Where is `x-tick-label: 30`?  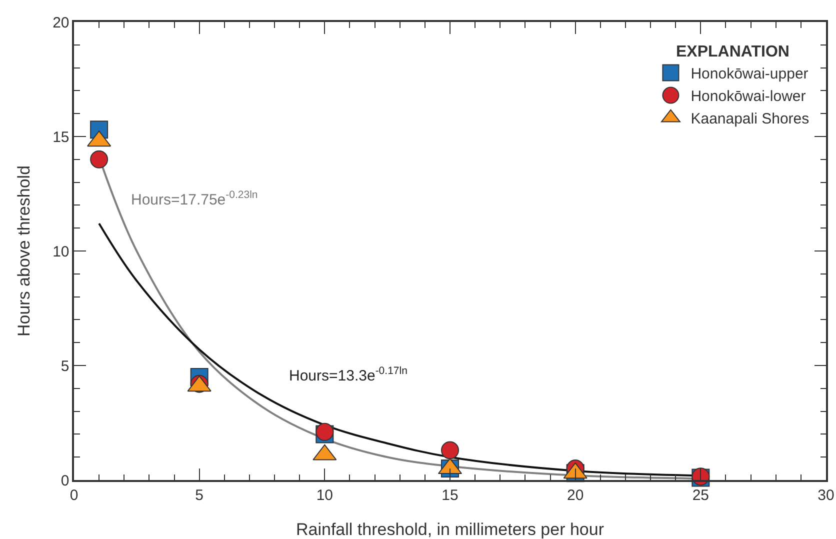
x-tick-label: 30 is located at coordinates (826, 495).